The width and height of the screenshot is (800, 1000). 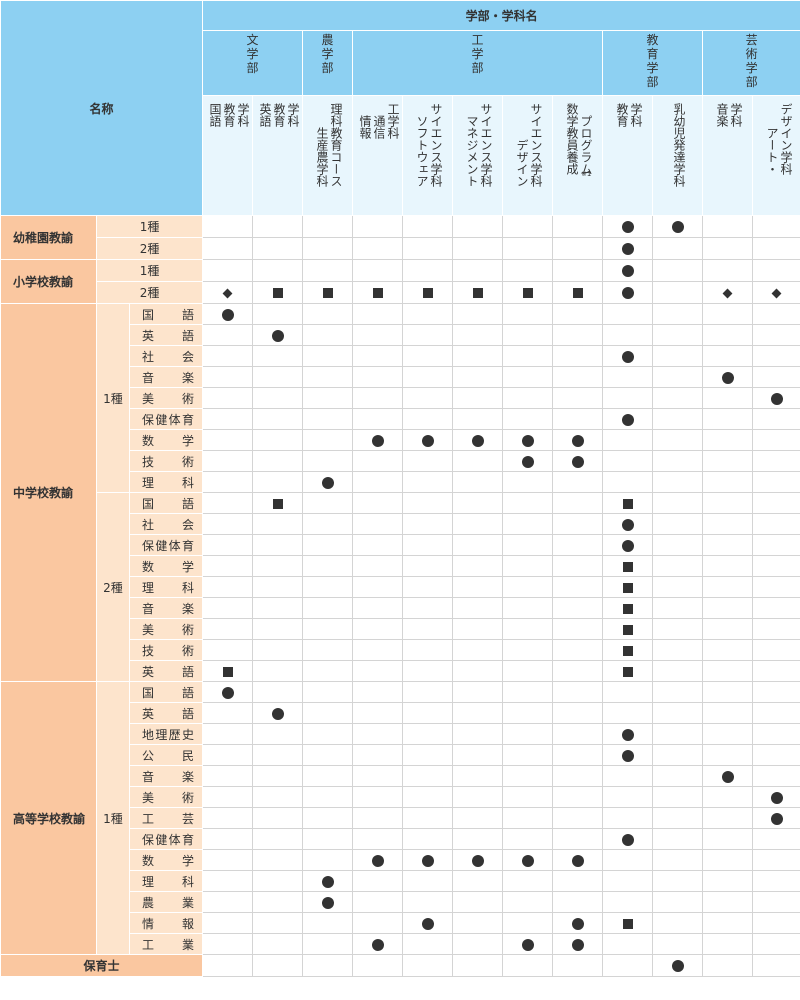 What do you see at coordinates (166, 545) in the screenshot?
I see `subject-name: 保健体育` at bounding box center [166, 545].